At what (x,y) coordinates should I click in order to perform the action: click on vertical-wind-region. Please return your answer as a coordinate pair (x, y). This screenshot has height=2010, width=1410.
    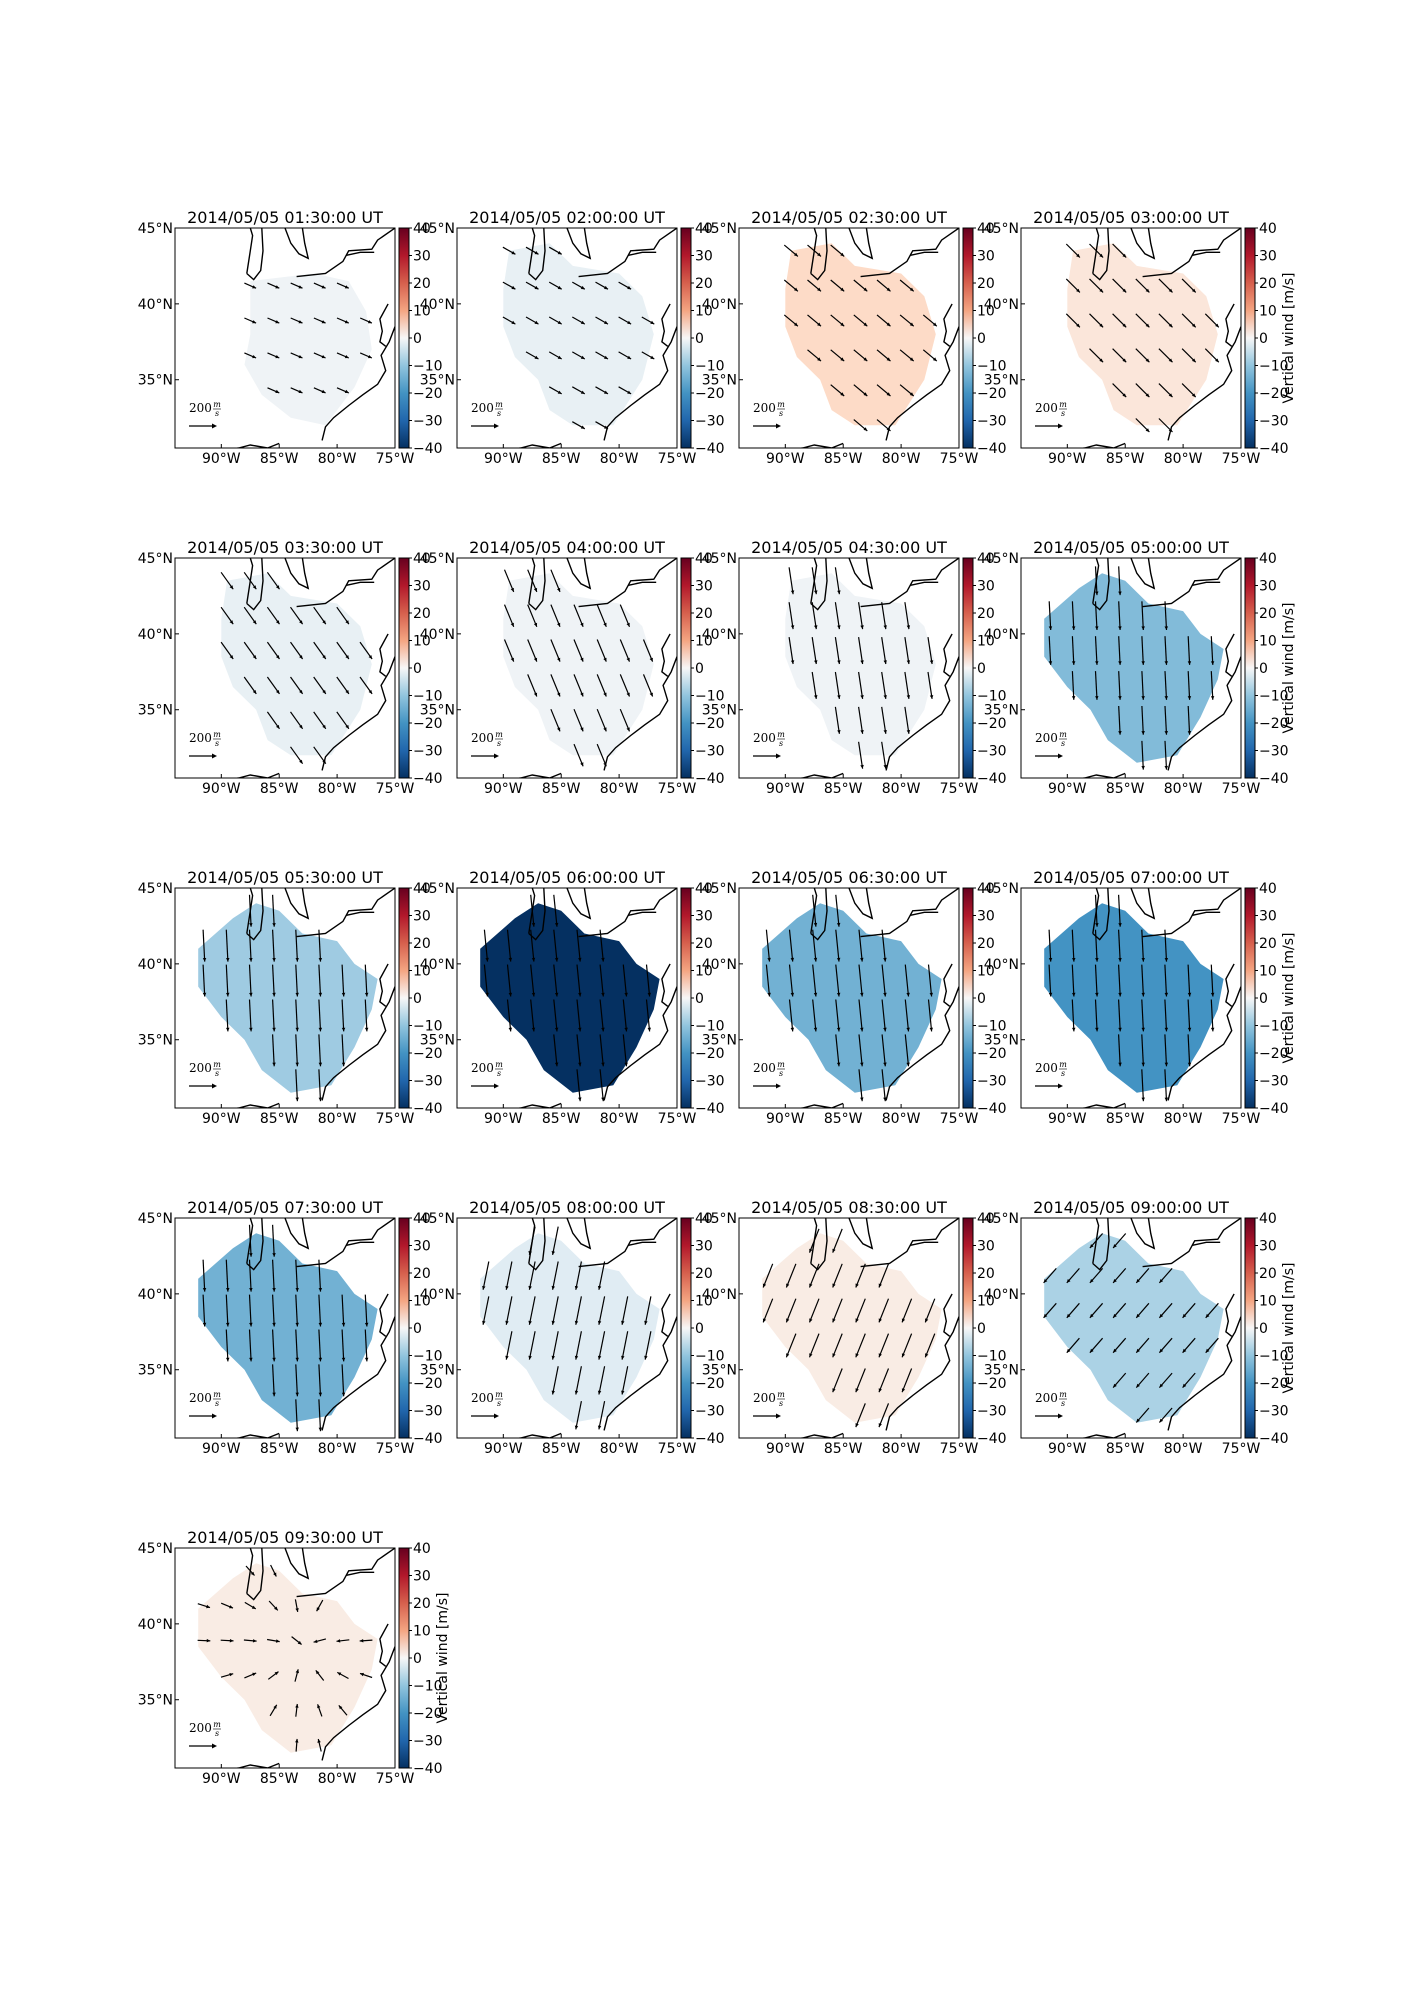
    Looking at the image, I should click on (1142, 334).